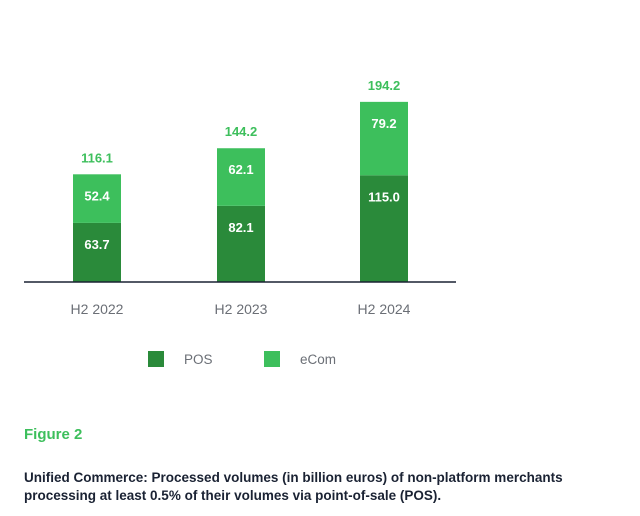 This screenshot has width=640, height=516. I want to click on value-label-pos-1: 82.1, so click(240, 227).